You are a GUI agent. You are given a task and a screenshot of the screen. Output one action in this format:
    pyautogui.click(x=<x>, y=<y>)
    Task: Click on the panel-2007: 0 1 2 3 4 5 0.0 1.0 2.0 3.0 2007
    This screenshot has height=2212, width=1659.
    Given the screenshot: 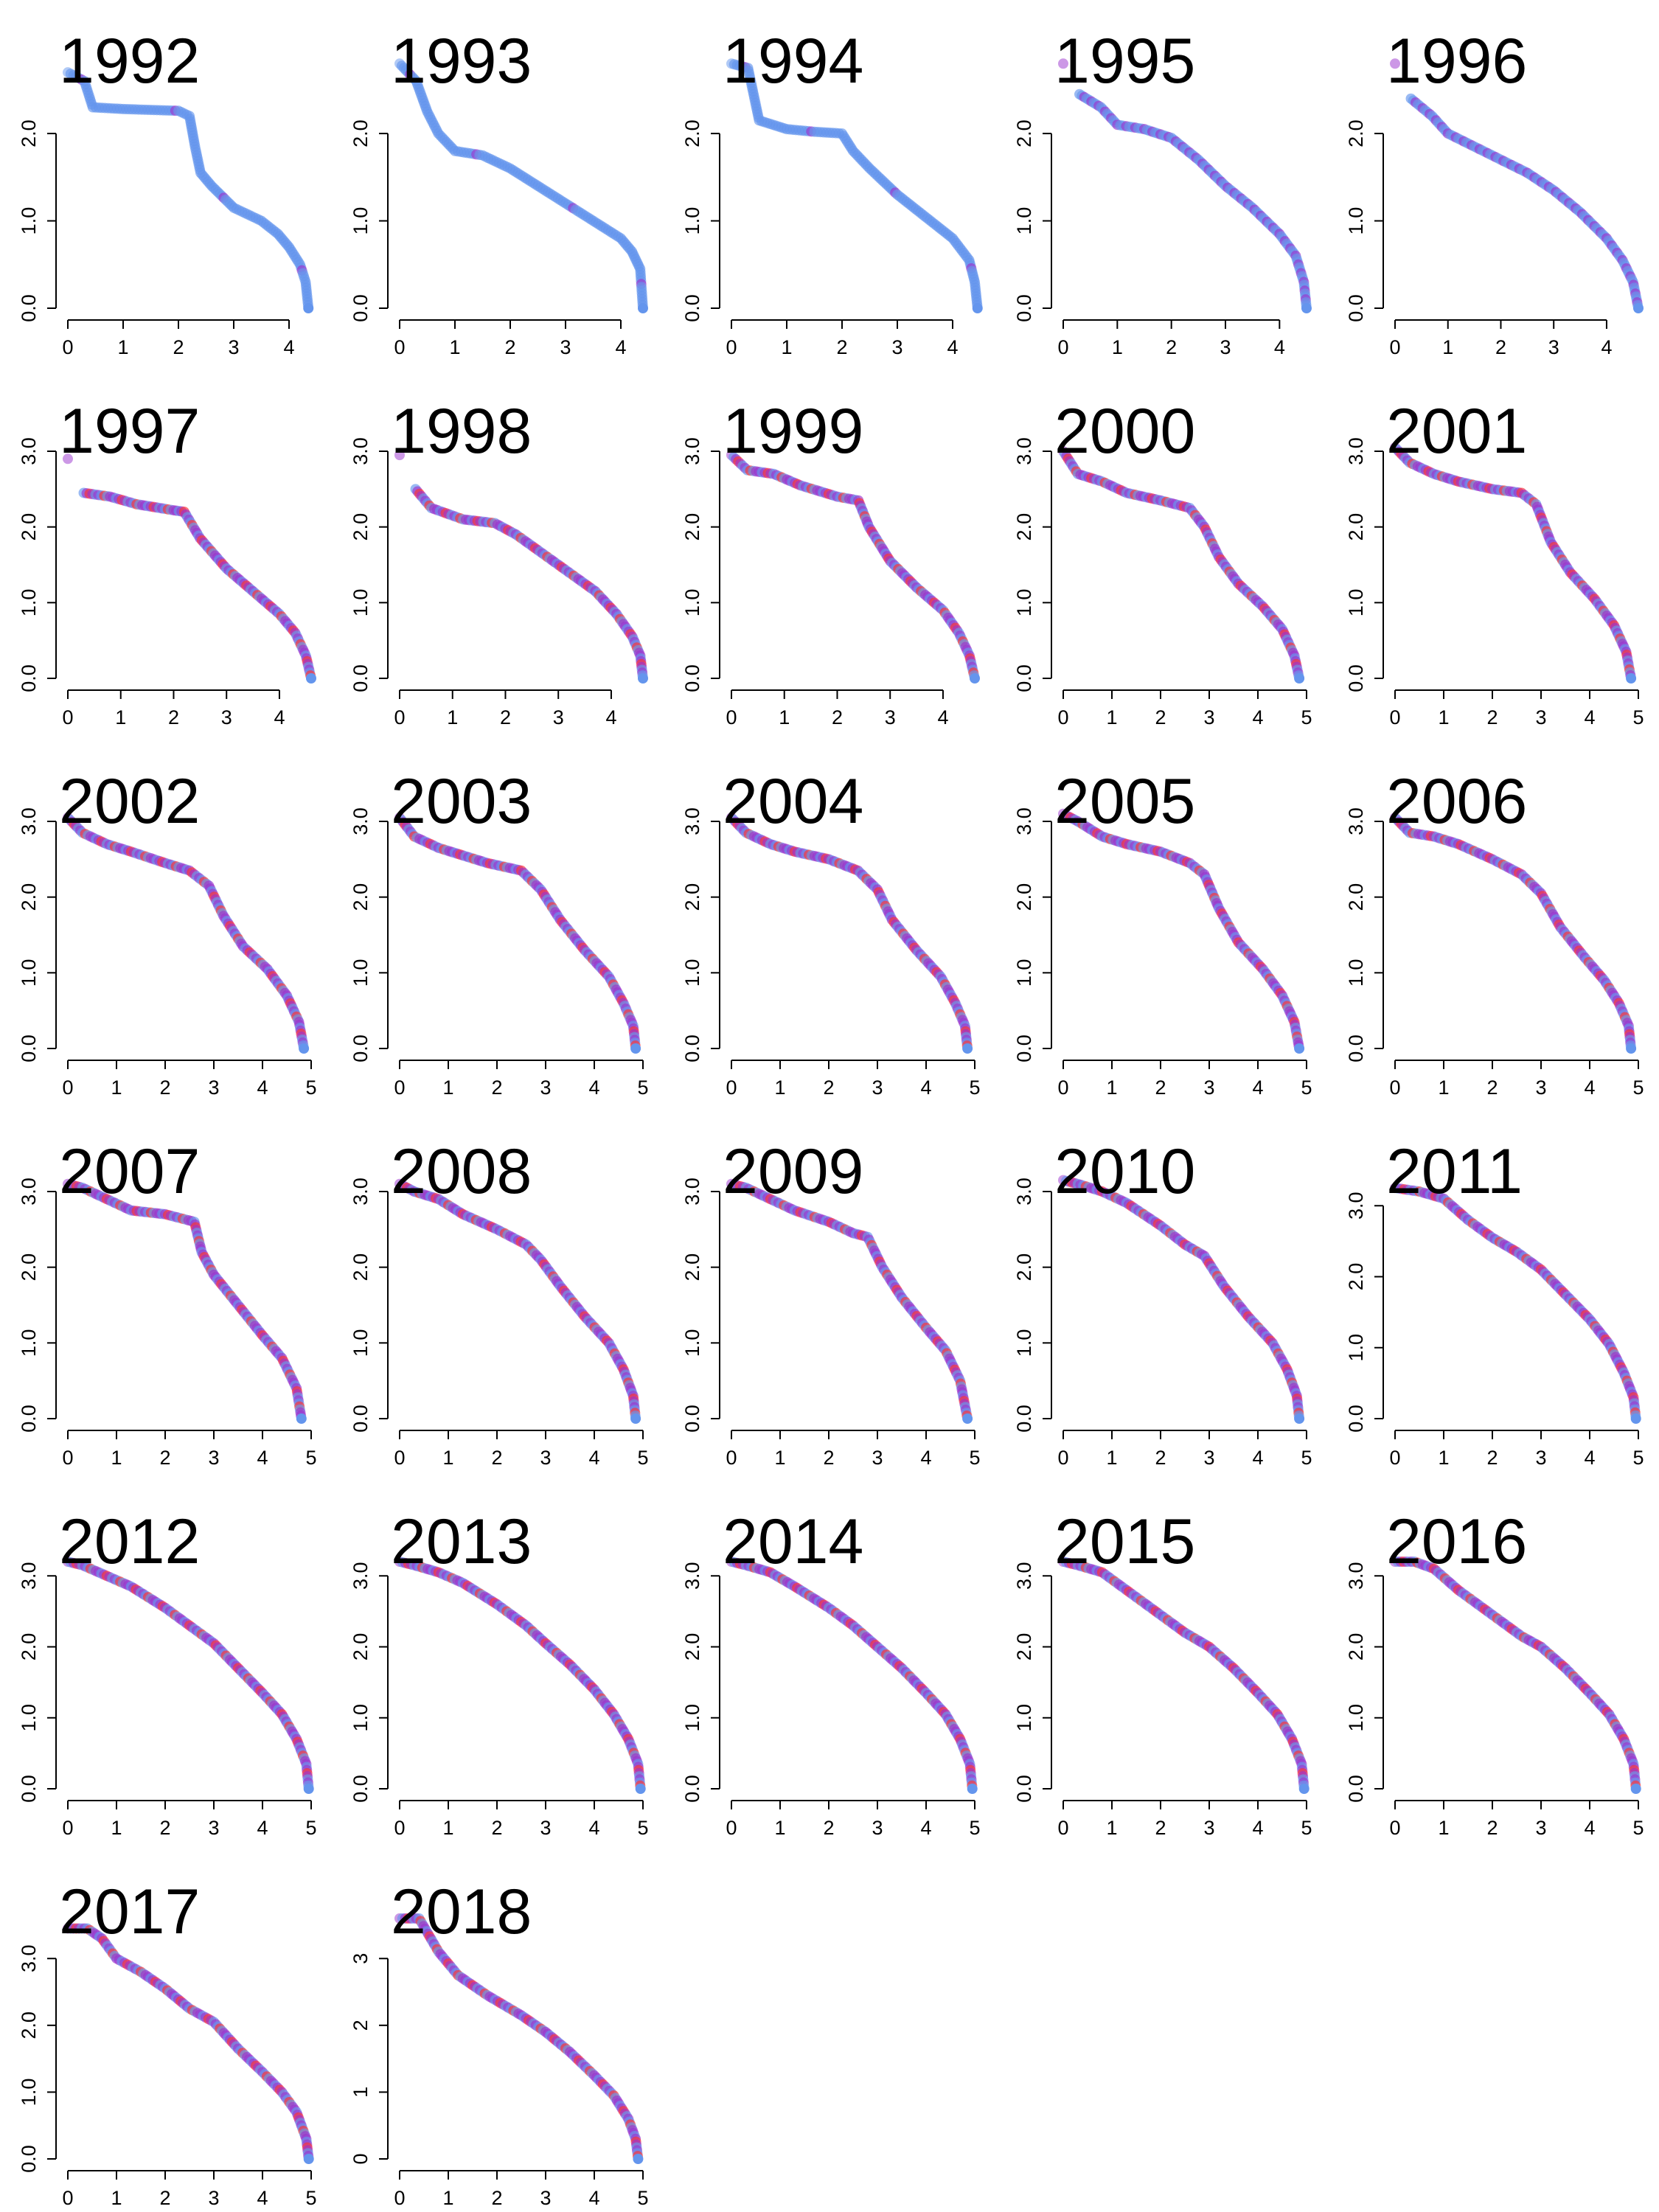 What is the action you would take?
    pyautogui.click(x=167, y=1302)
    